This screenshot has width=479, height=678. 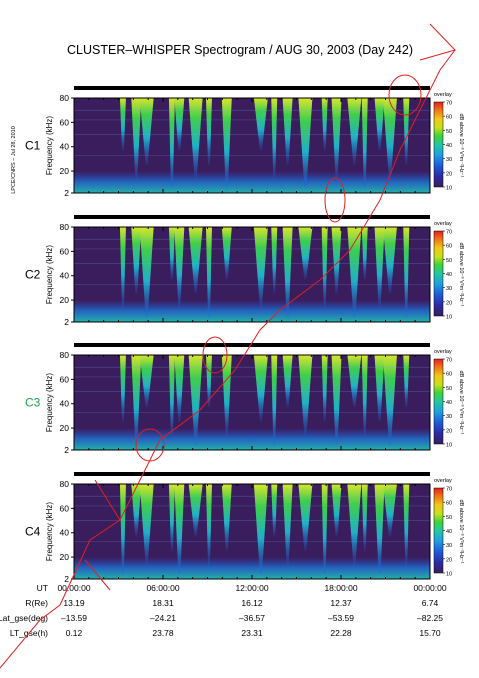 I want to click on ephemeris-value: –53.59, so click(x=341, y=618).